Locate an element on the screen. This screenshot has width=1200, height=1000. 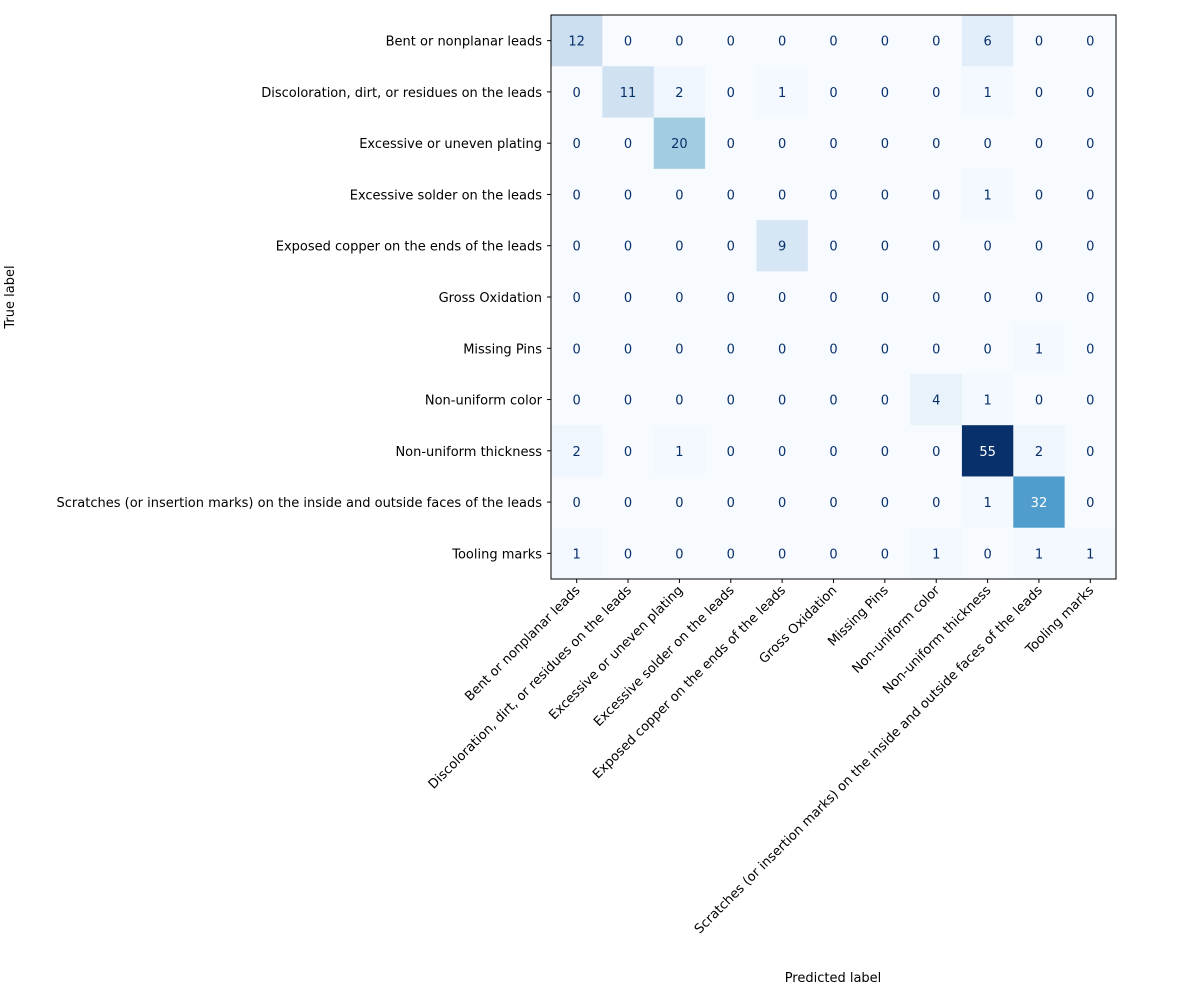
cell-value-label: 12 is located at coordinates (576, 42).